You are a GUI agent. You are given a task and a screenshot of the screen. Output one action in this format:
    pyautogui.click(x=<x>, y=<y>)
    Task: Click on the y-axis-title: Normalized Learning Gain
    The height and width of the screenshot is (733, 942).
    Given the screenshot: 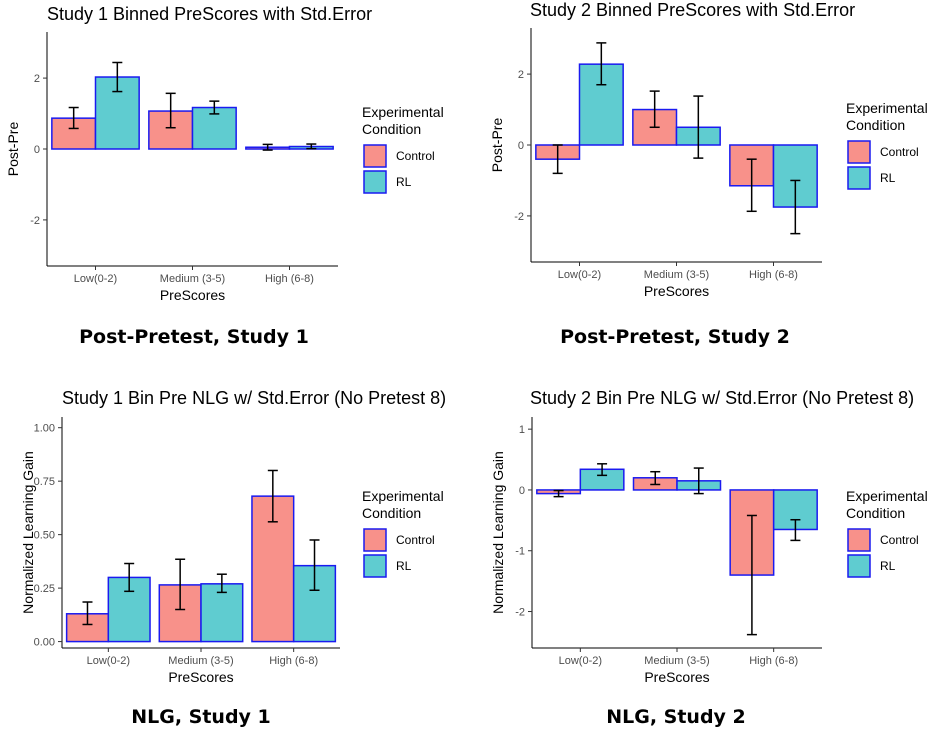 What is the action you would take?
    pyautogui.click(x=28, y=532)
    